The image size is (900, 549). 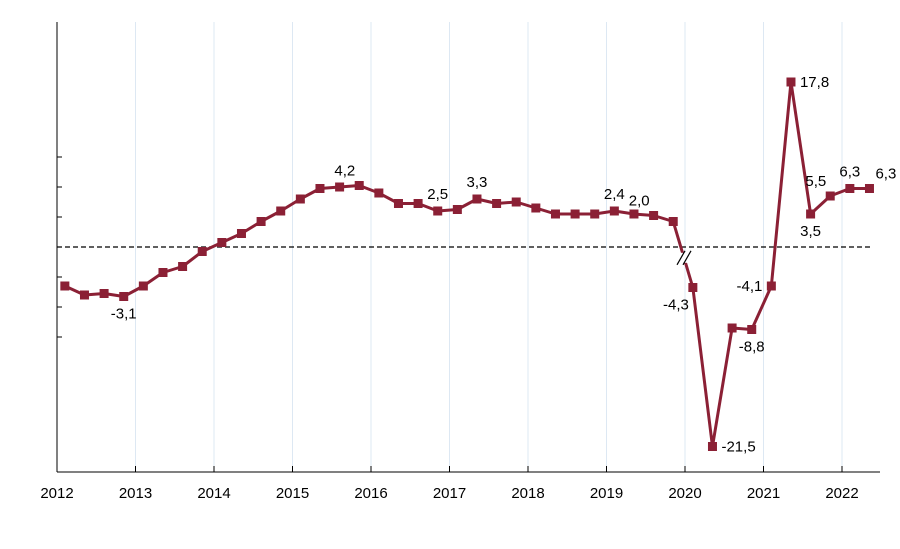 What do you see at coordinates (814, 82) in the screenshot?
I see `data-label: 17,8` at bounding box center [814, 82].